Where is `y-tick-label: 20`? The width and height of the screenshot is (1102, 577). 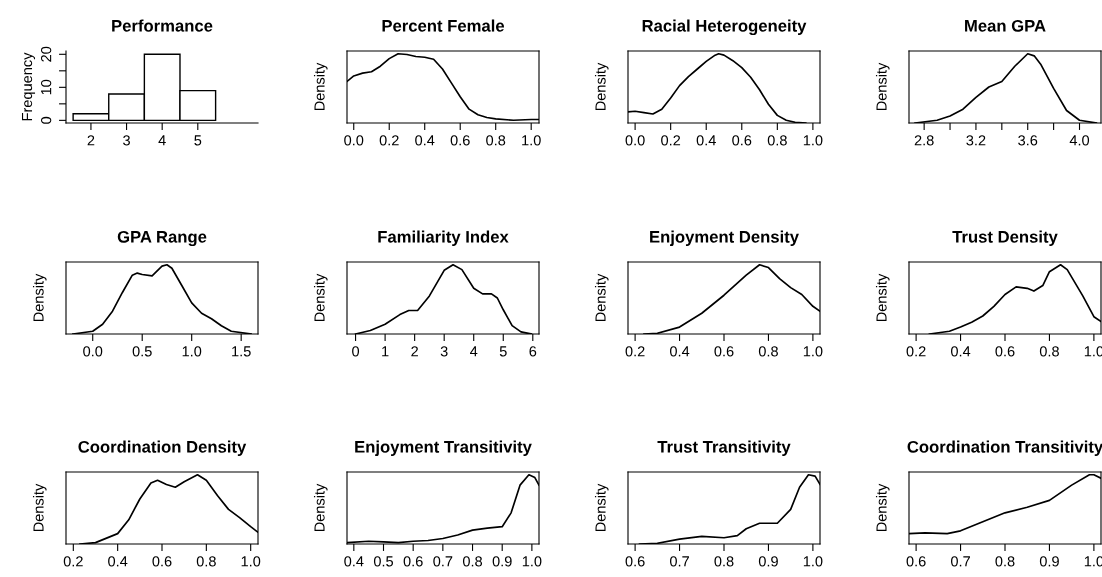 y-tick-label: 20 is located at coordinates (46, 54).